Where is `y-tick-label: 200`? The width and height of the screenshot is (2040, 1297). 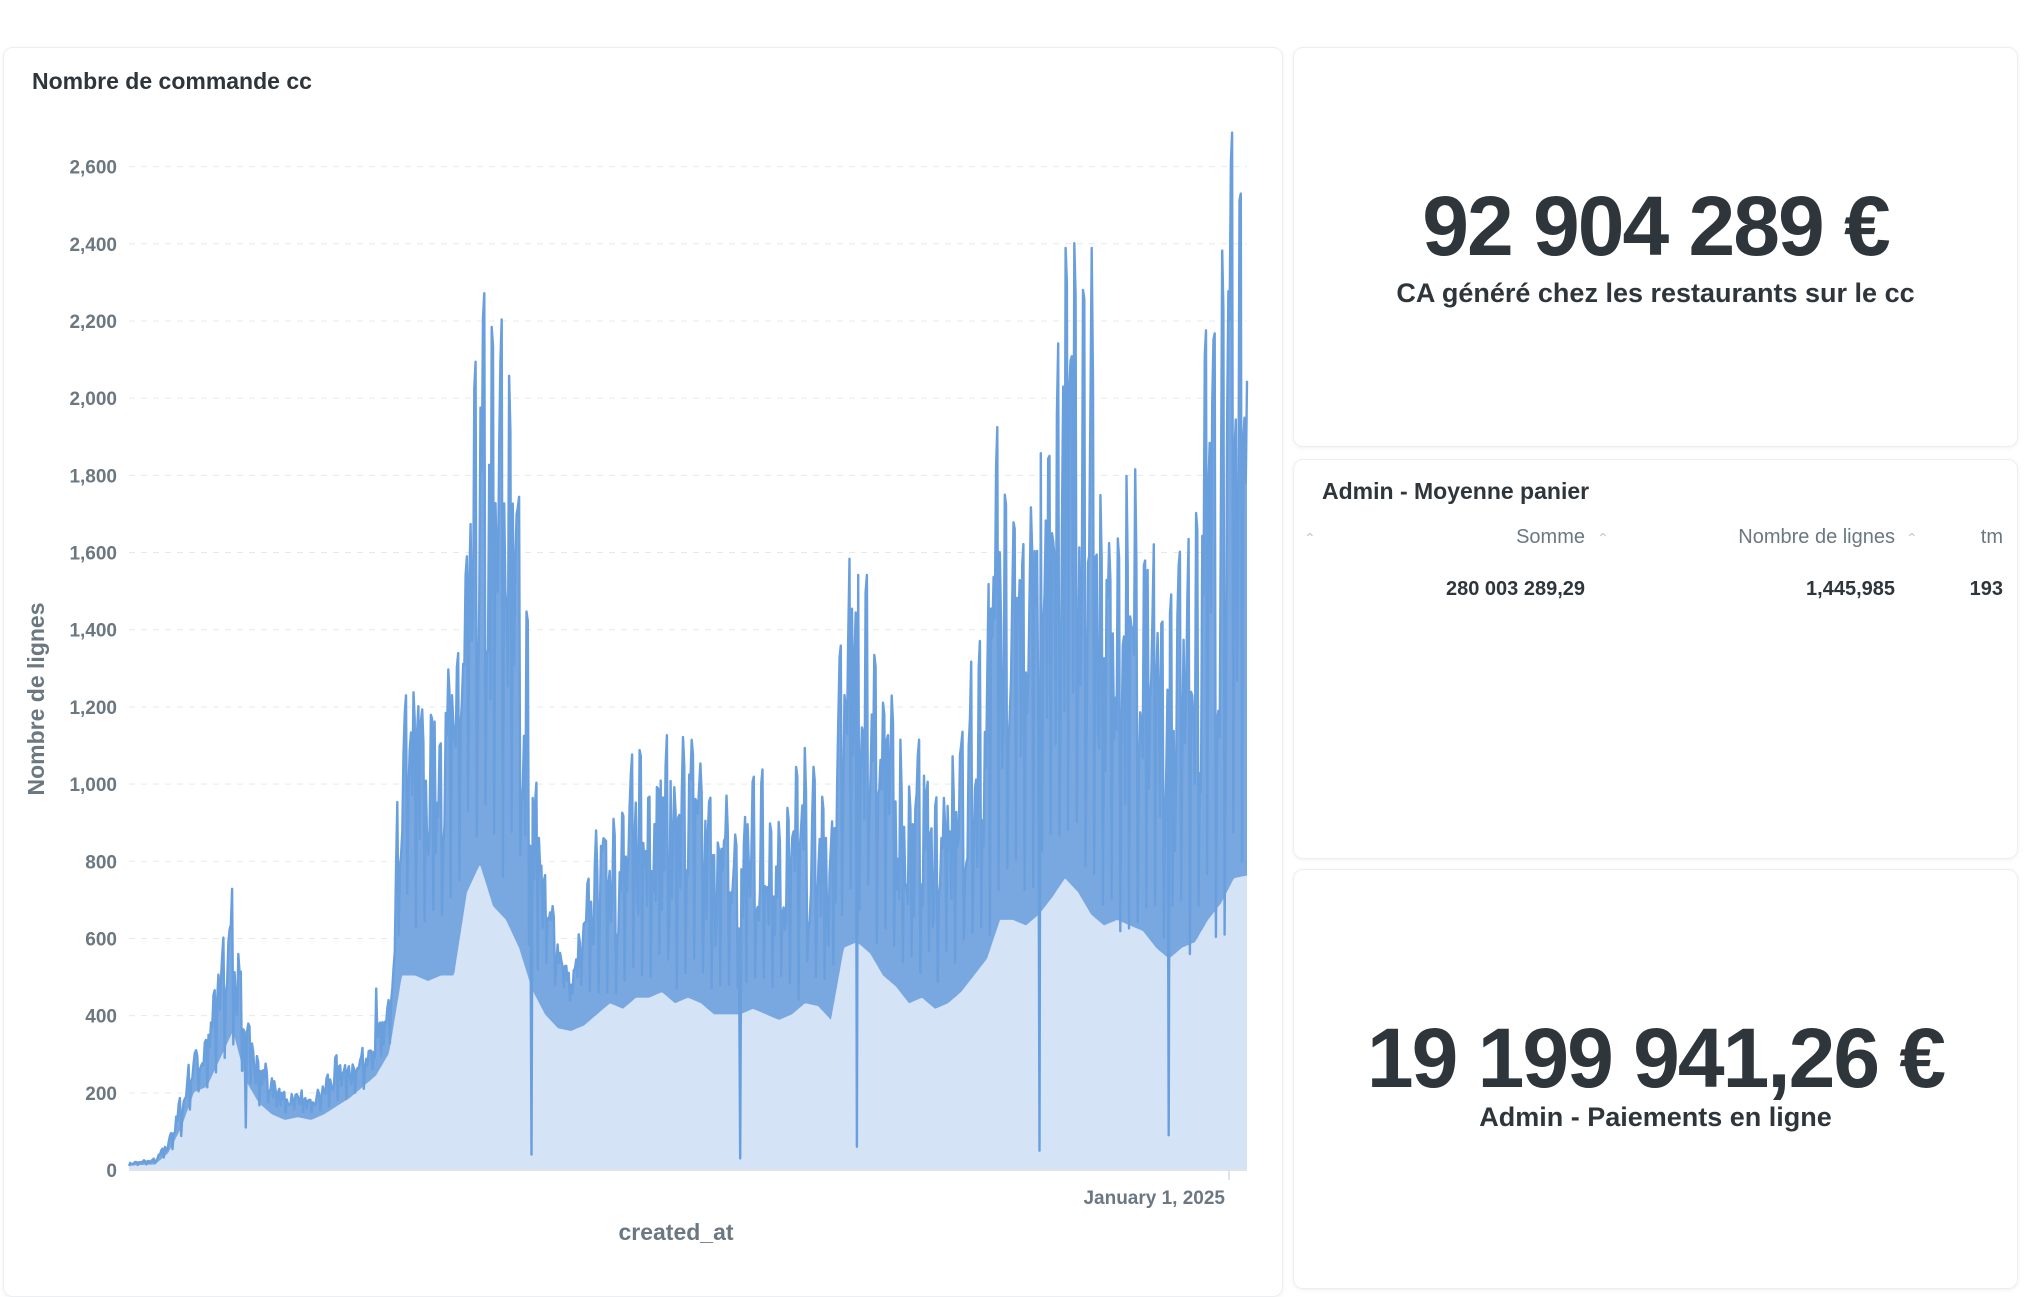
y-tick-label: 200 is located at coordinates (101, 1094).